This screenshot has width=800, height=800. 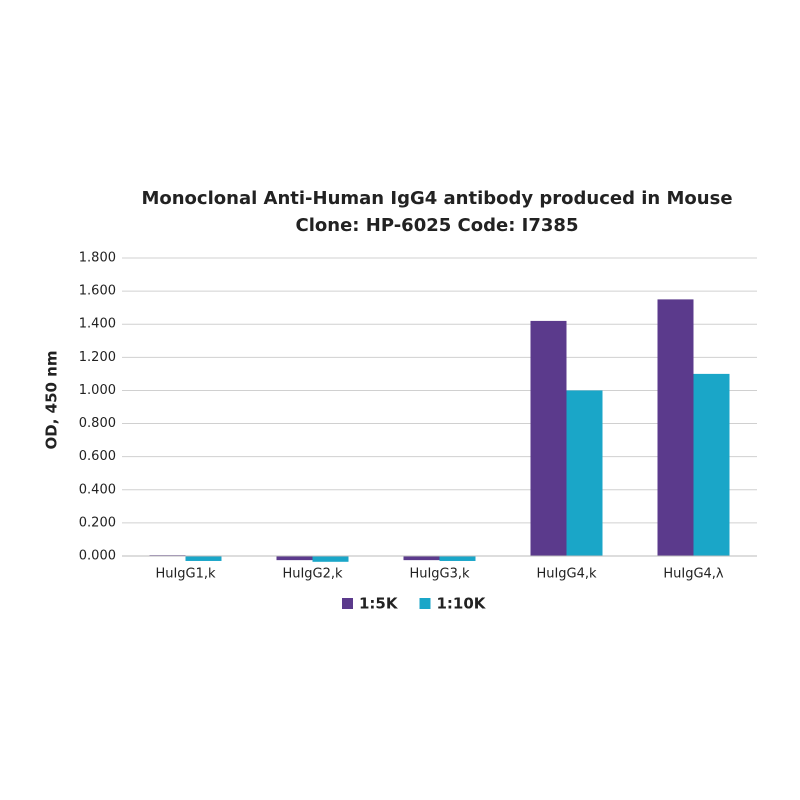 I want to click on legend-label: 1:5K, so click(x=379, y=604).